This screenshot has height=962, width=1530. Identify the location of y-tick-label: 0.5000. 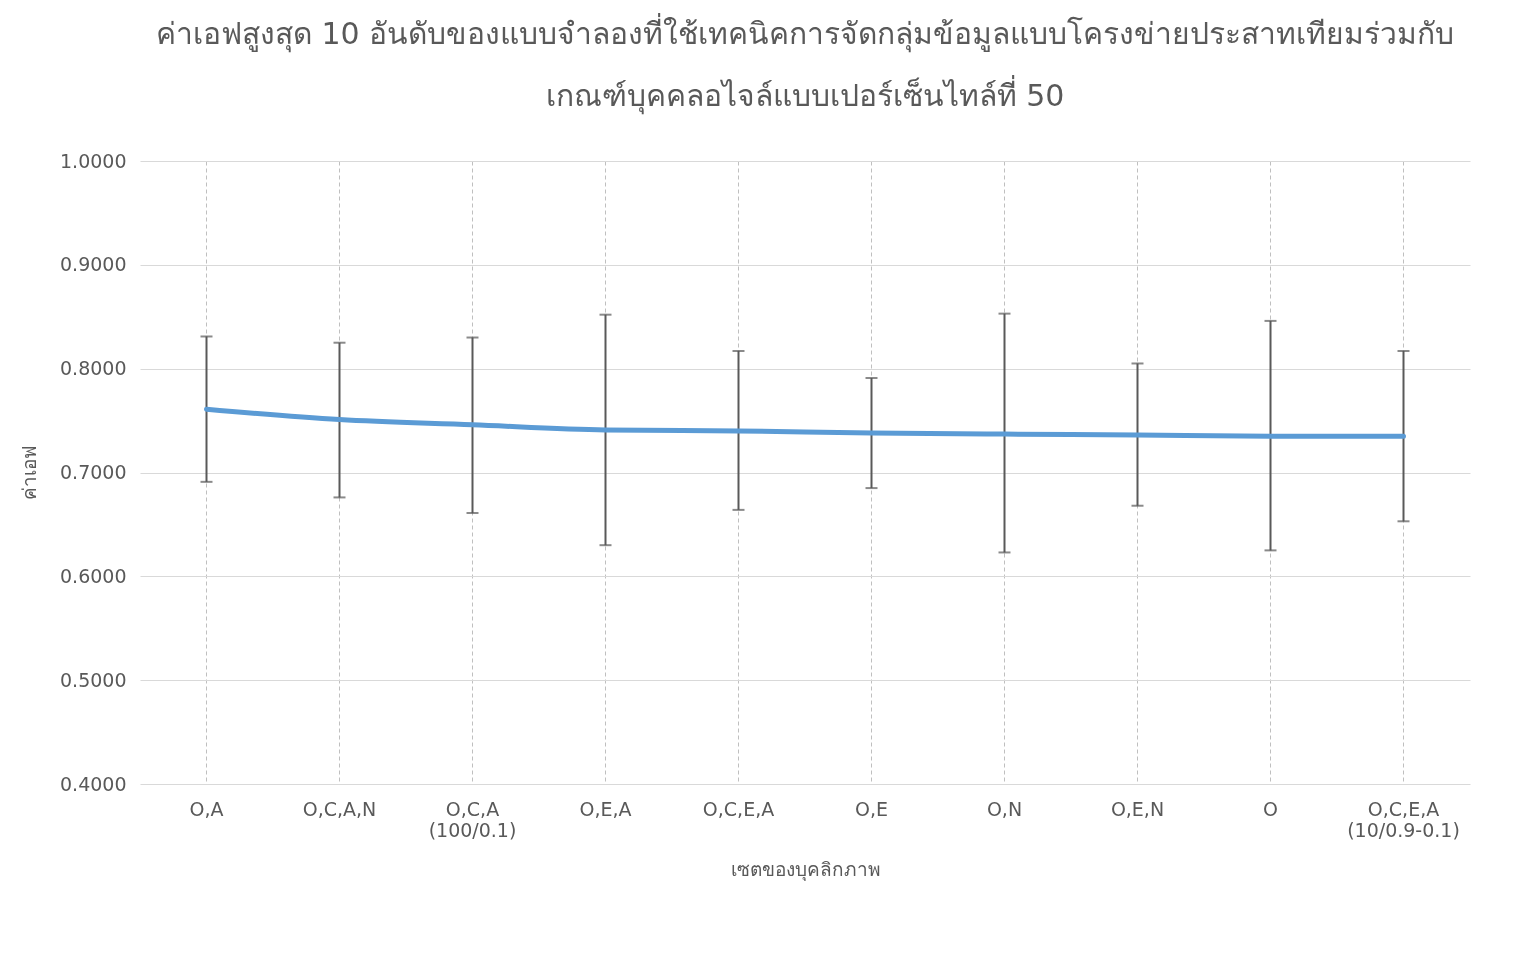
(93, 679).